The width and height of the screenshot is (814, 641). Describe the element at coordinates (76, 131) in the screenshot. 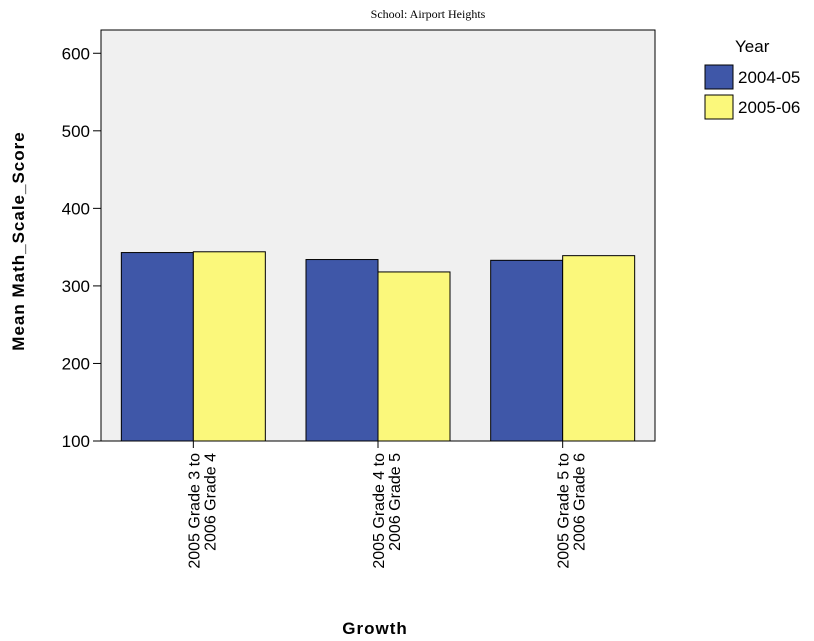

I see `y-tick-label: 500` at that location.